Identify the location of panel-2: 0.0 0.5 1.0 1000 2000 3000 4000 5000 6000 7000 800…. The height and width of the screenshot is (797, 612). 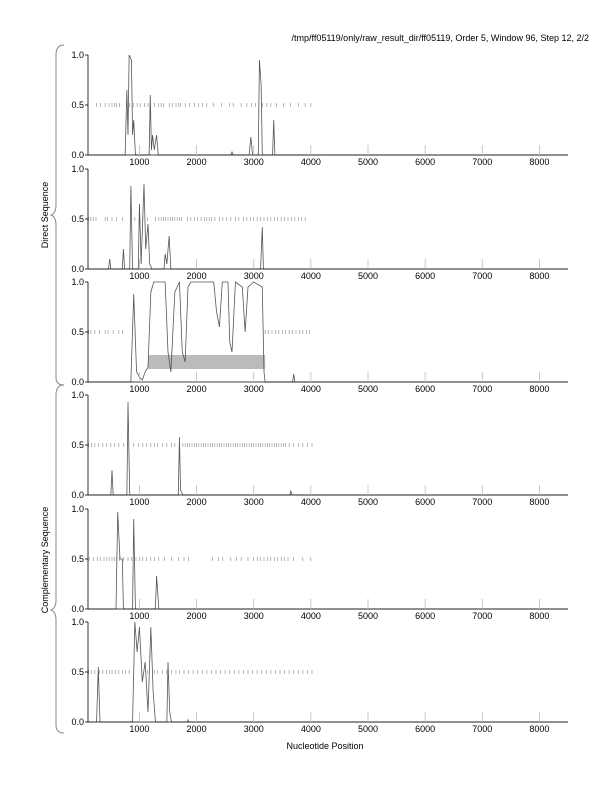
(319, 222).